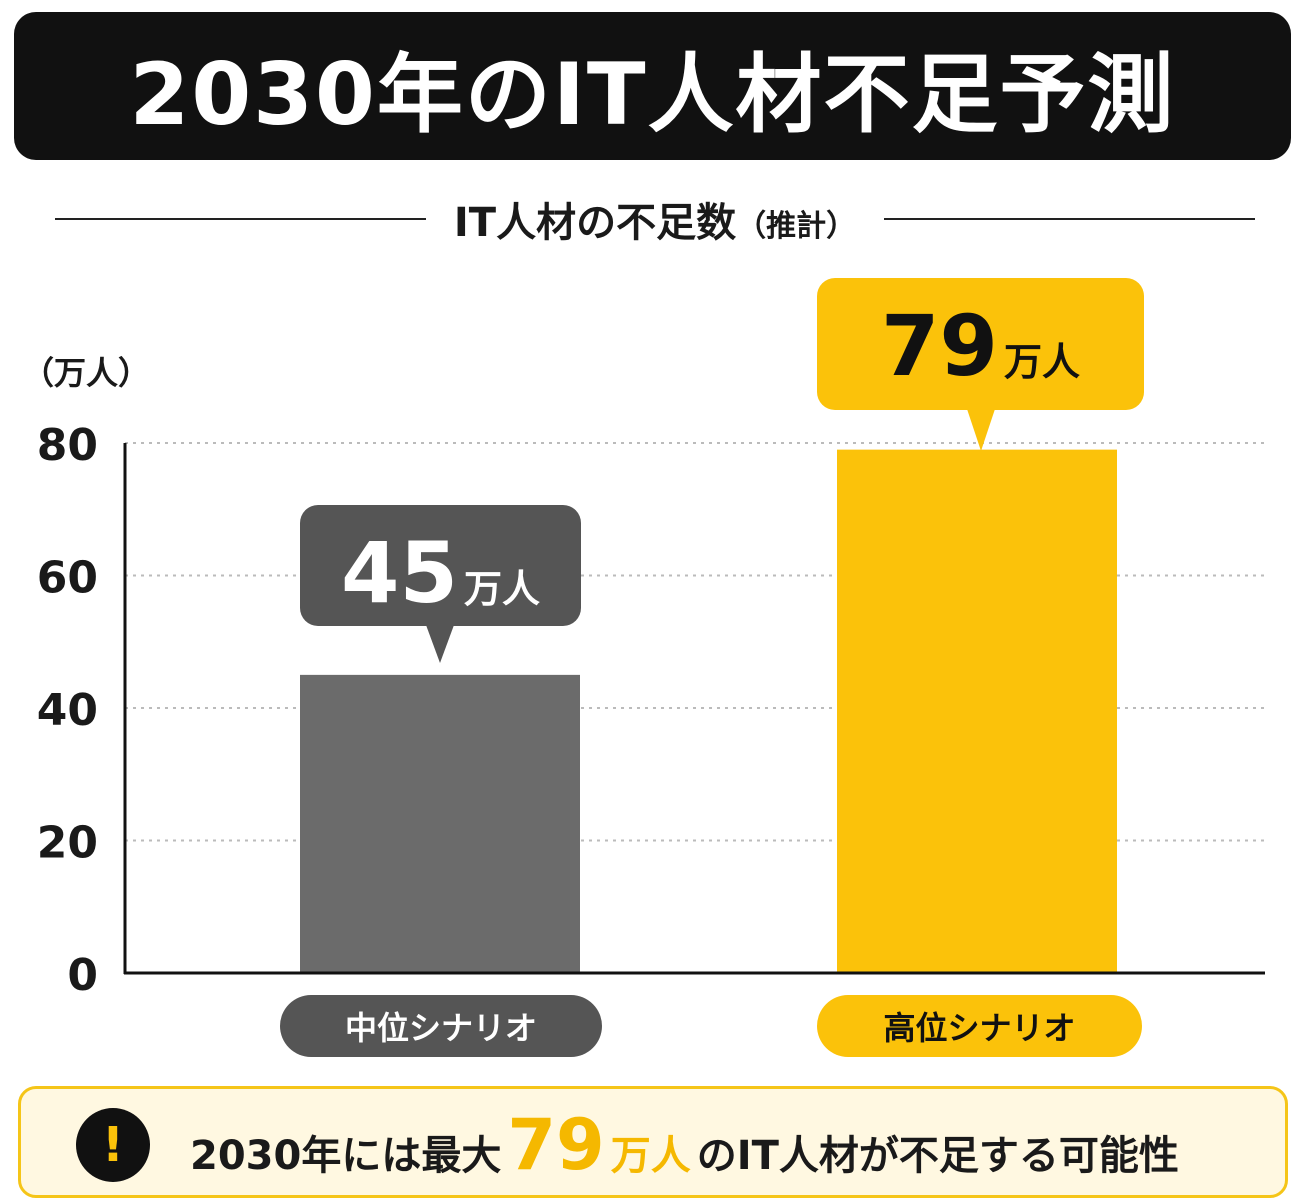 The image size is (1306, 1204). What do you see at coordinates (82, 975) in the screenshot?
I see `y-tick-label: 0` at bounding box center [82, 975].